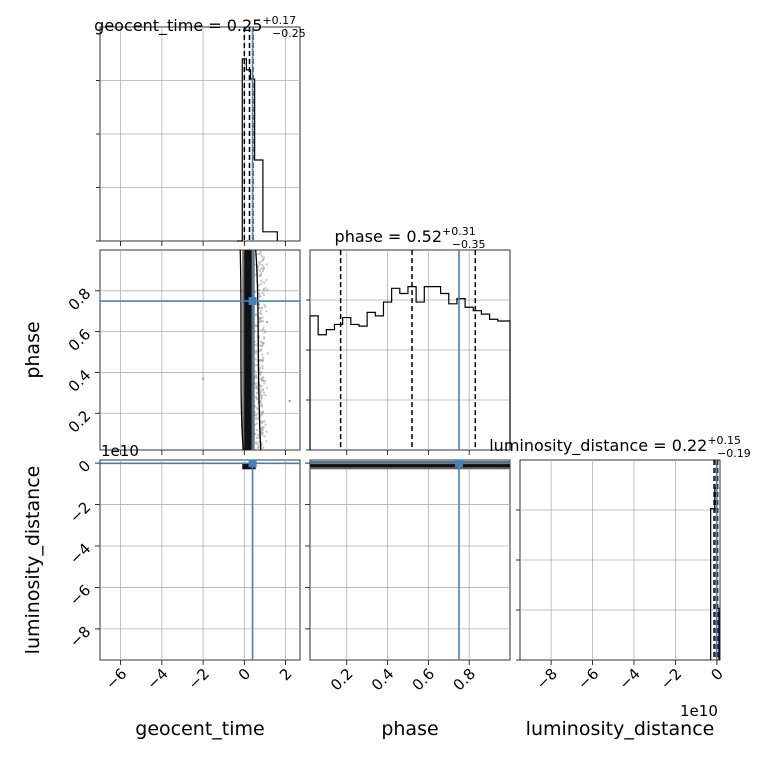 The width and height of the screenshot is (760, 760). What do you see at coordinates (410, 238) in the screenshot?
I see `title-phase: phase = 0.52+0.31 −0.35` at bounding box center [410, 238].